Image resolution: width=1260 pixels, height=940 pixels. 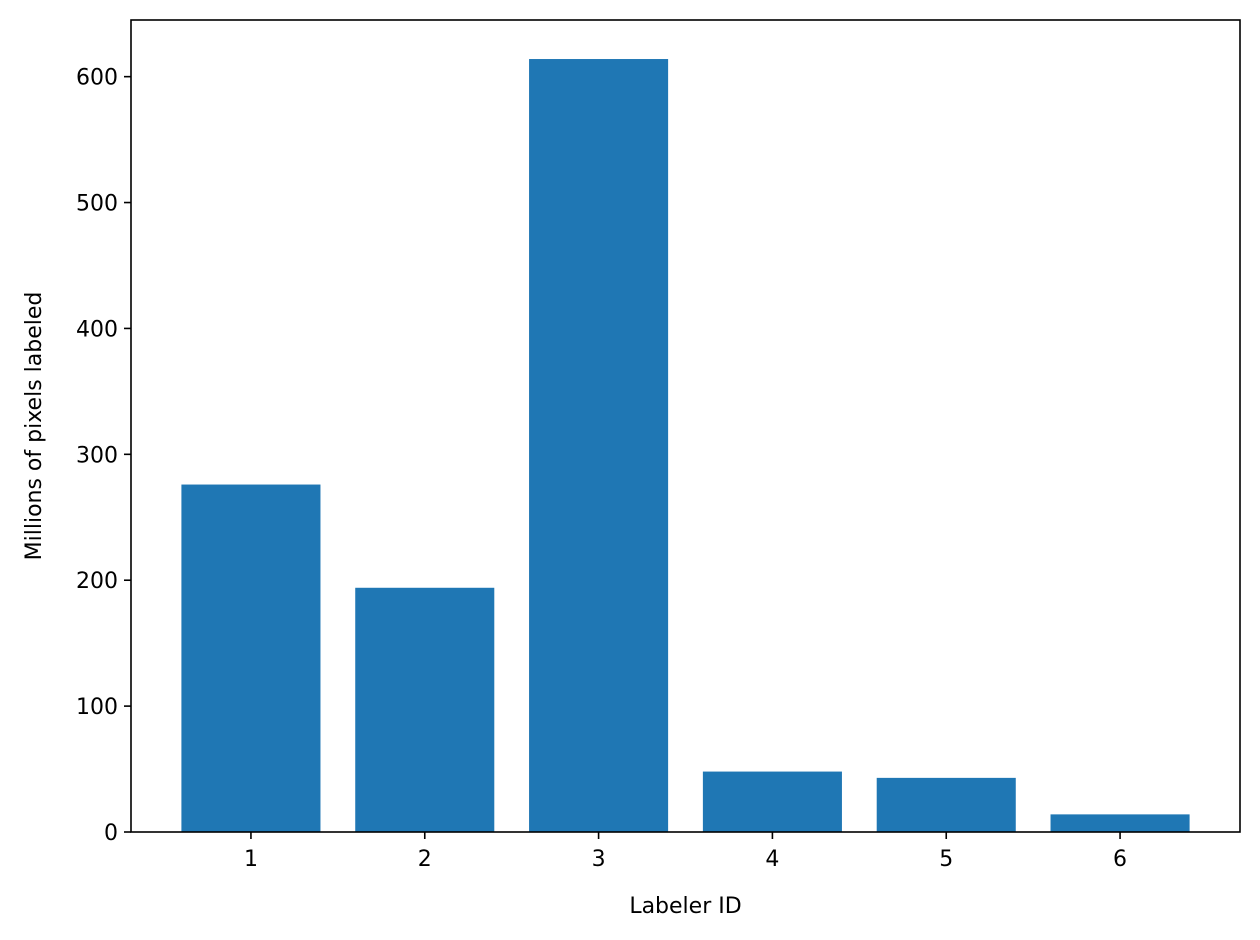 I want to click on x-axis-ticks: 1 2 3 4 5 6, so click(x=685, y=852).